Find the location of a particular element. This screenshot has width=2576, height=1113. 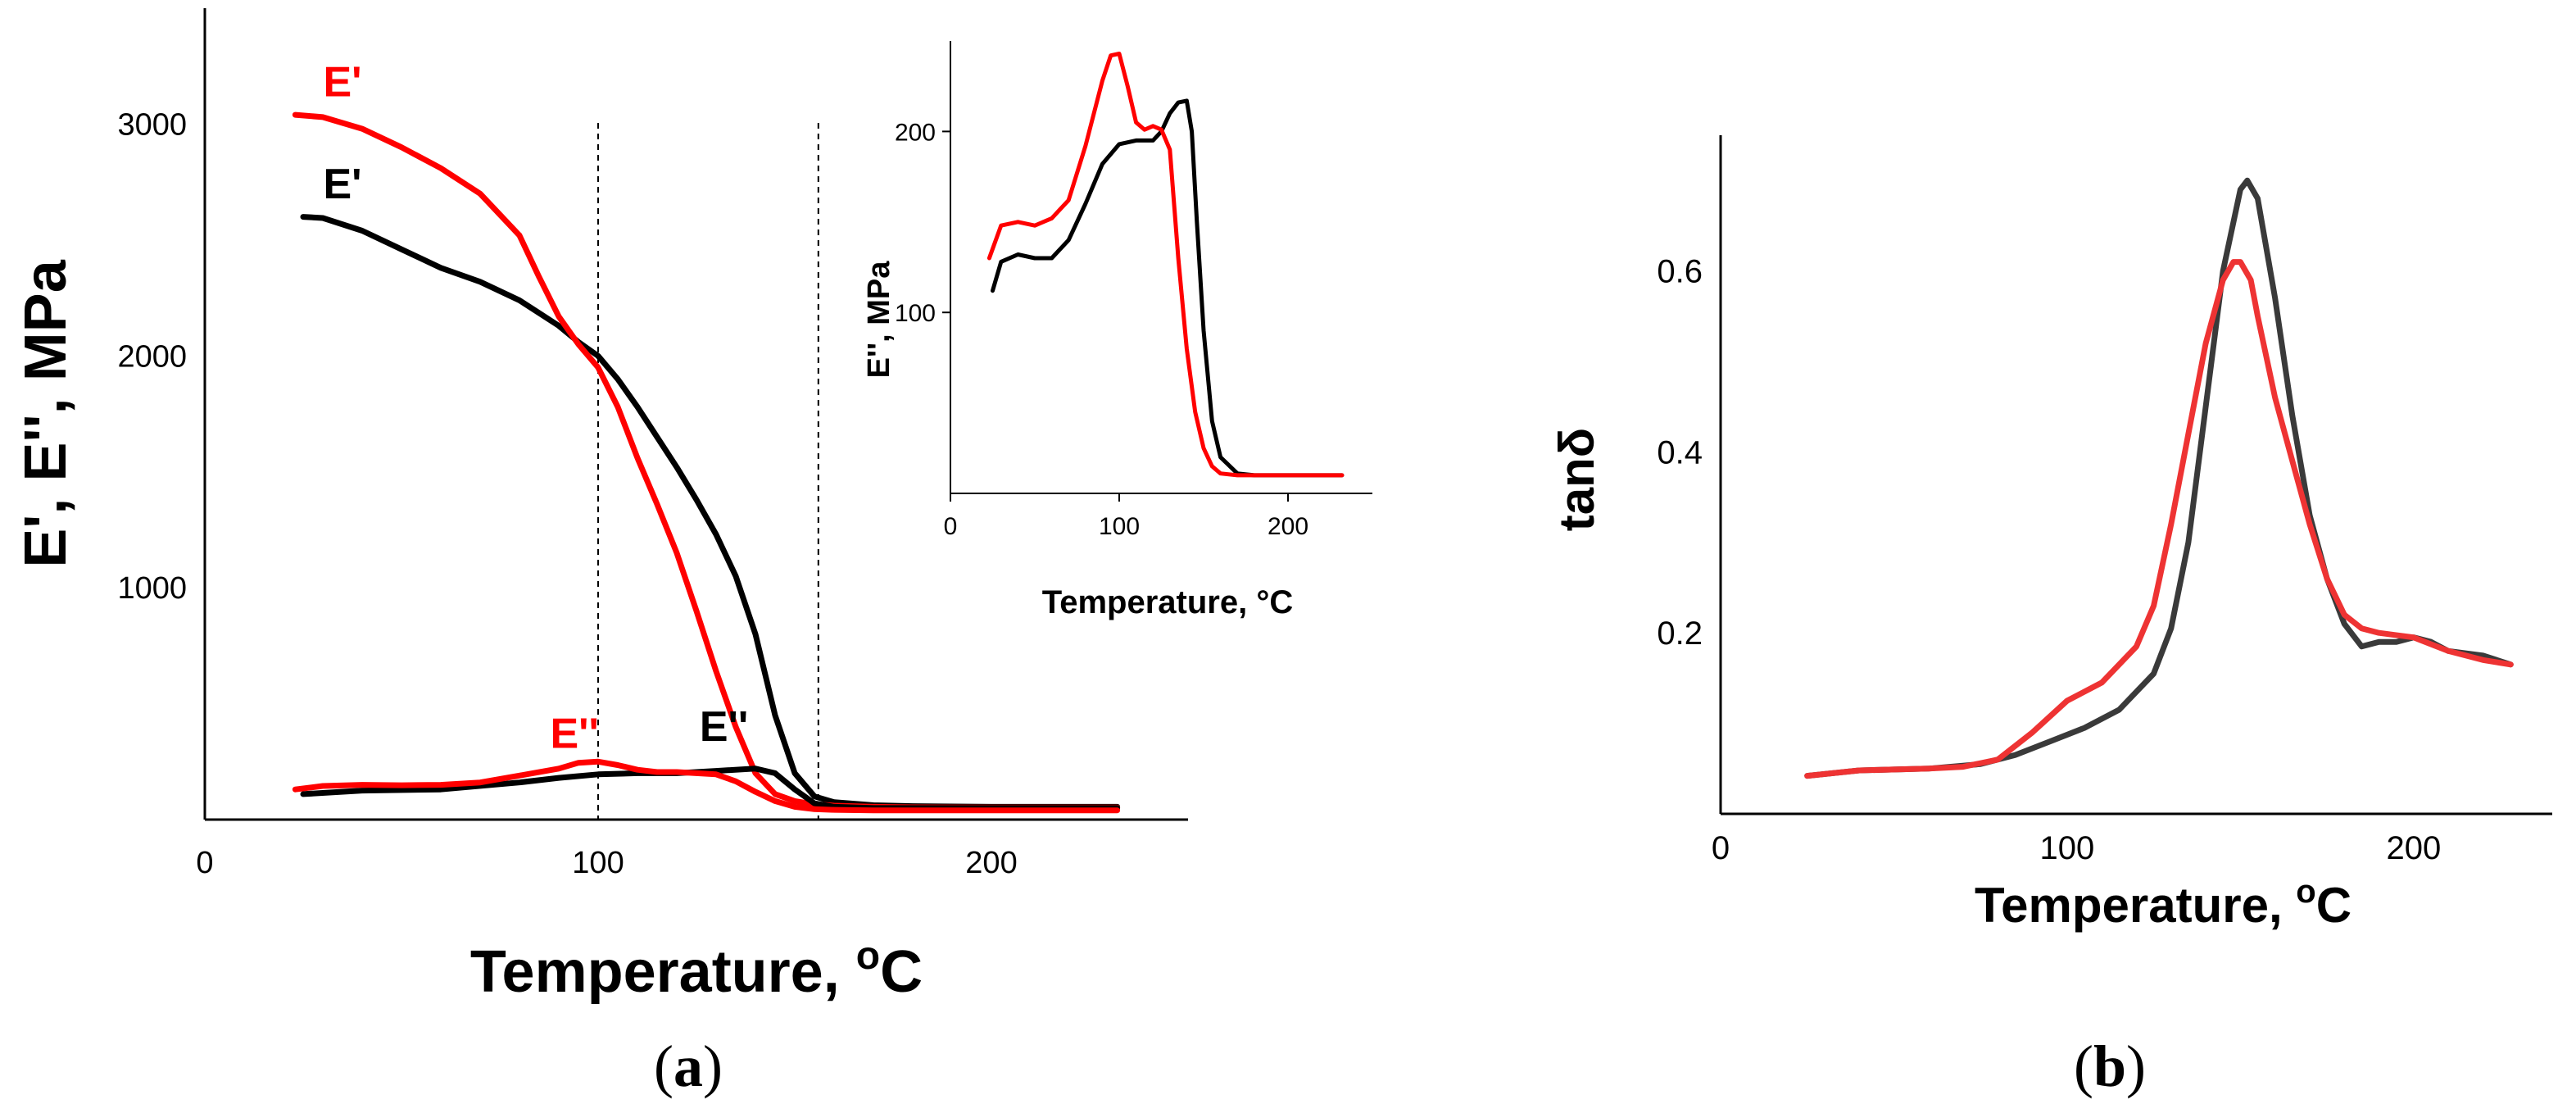

y-tick-label: 0.6 is located at coordinates (1680, 272).